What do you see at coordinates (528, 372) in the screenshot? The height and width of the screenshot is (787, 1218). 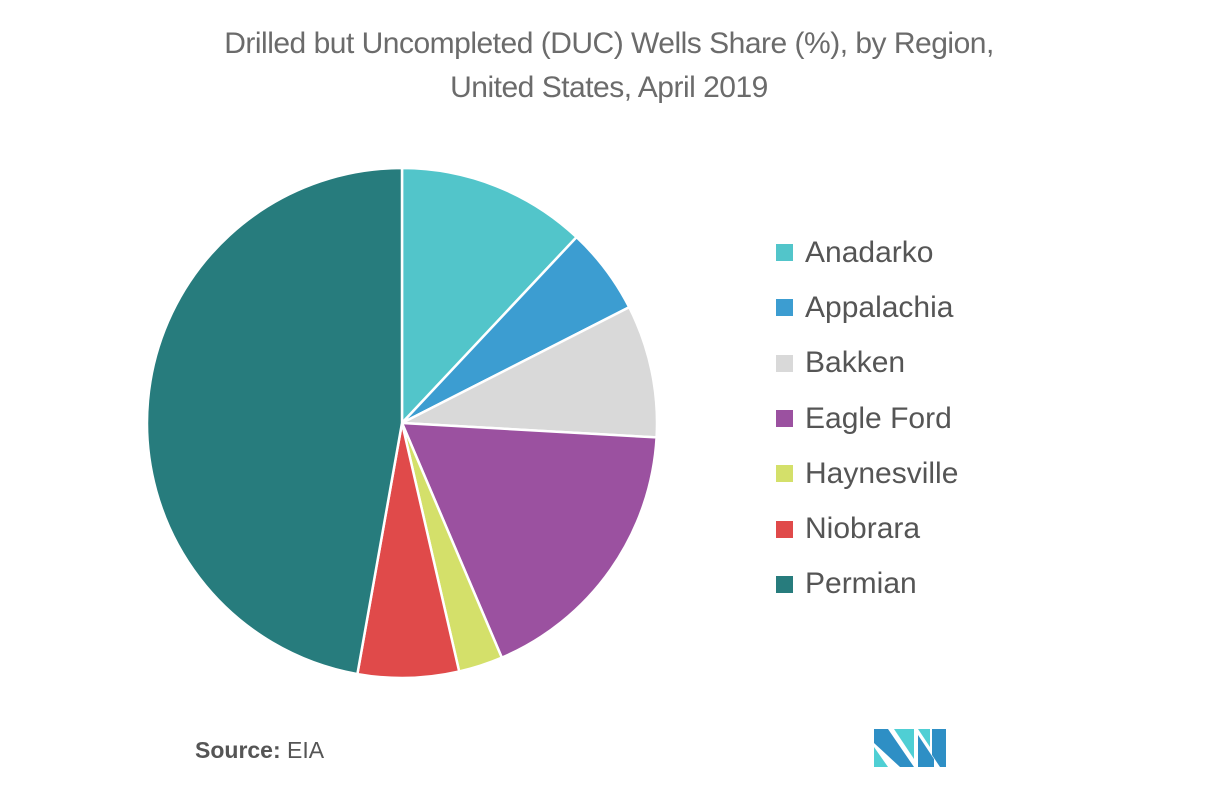 I see `pie-slice-bakken` at bounding box center [528, 372].